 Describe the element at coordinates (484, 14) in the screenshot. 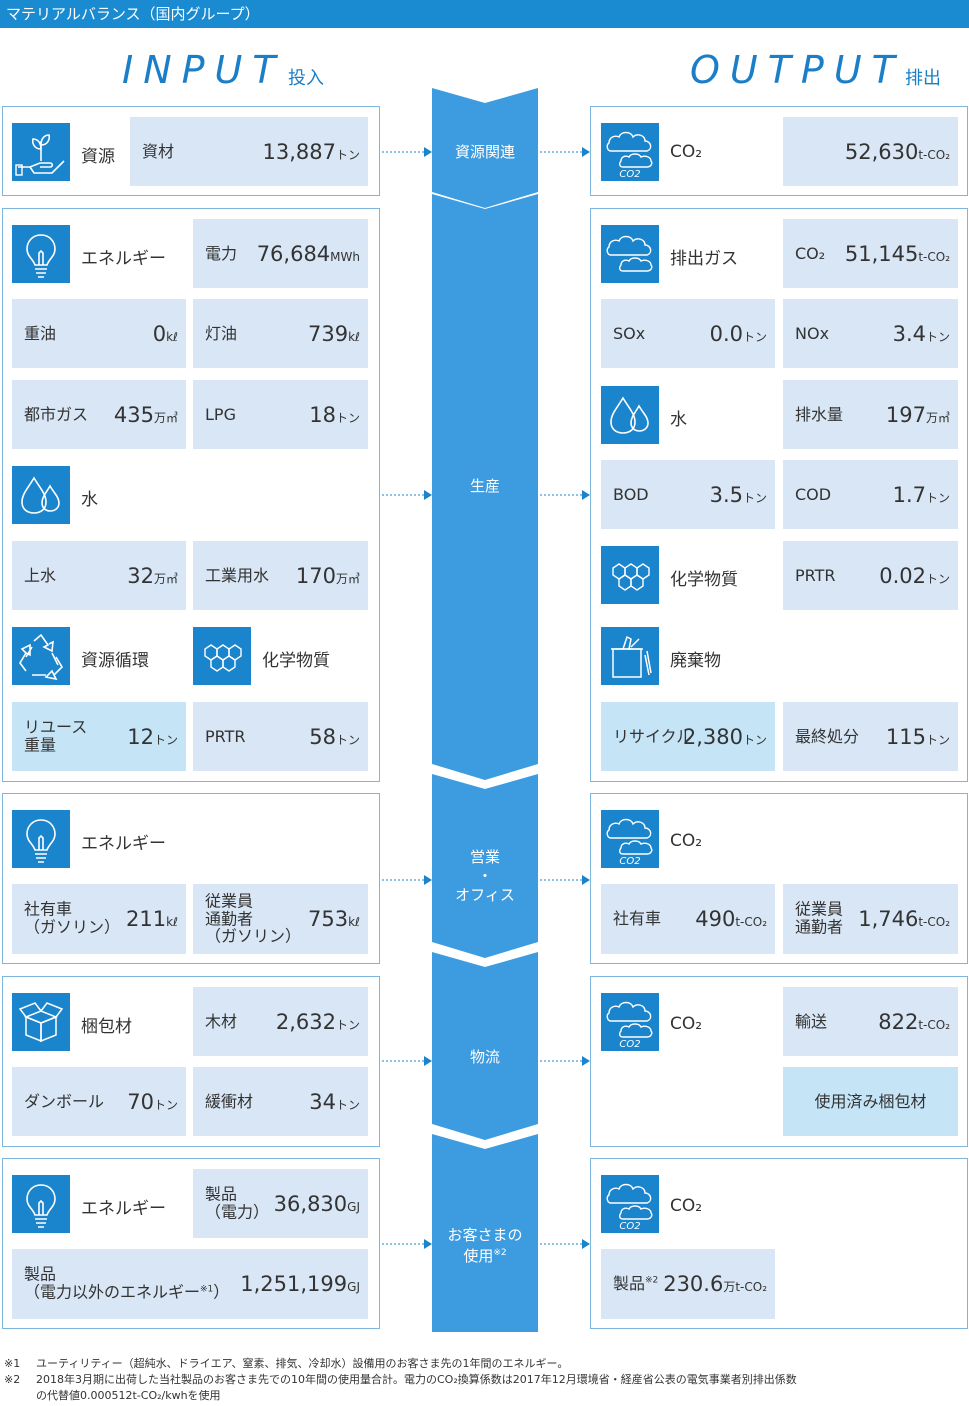

I see `header-bar: マテリアルバランス（国内グループ）` at that location.